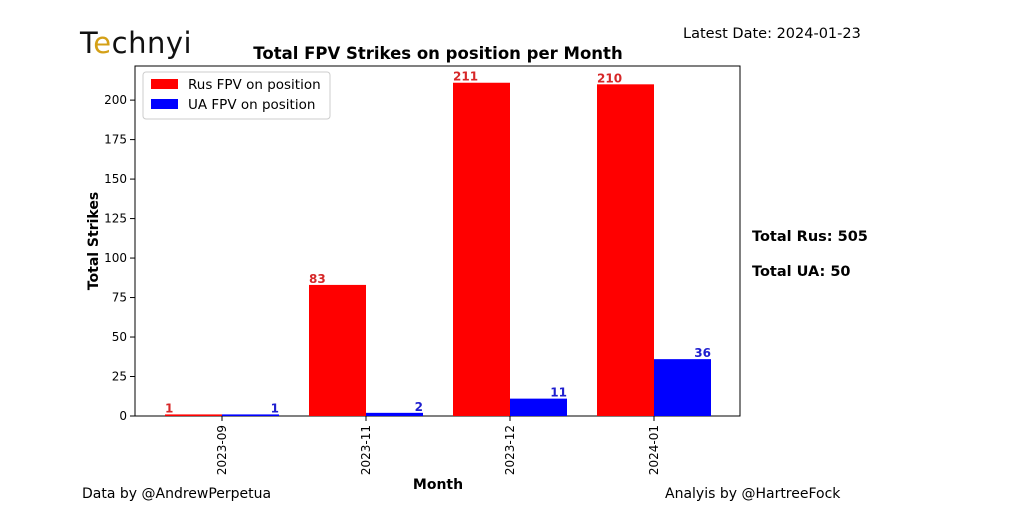  I want to click on x-axis: 2023-09 2023-11 2023-12 2024-01, so click(438, 445).